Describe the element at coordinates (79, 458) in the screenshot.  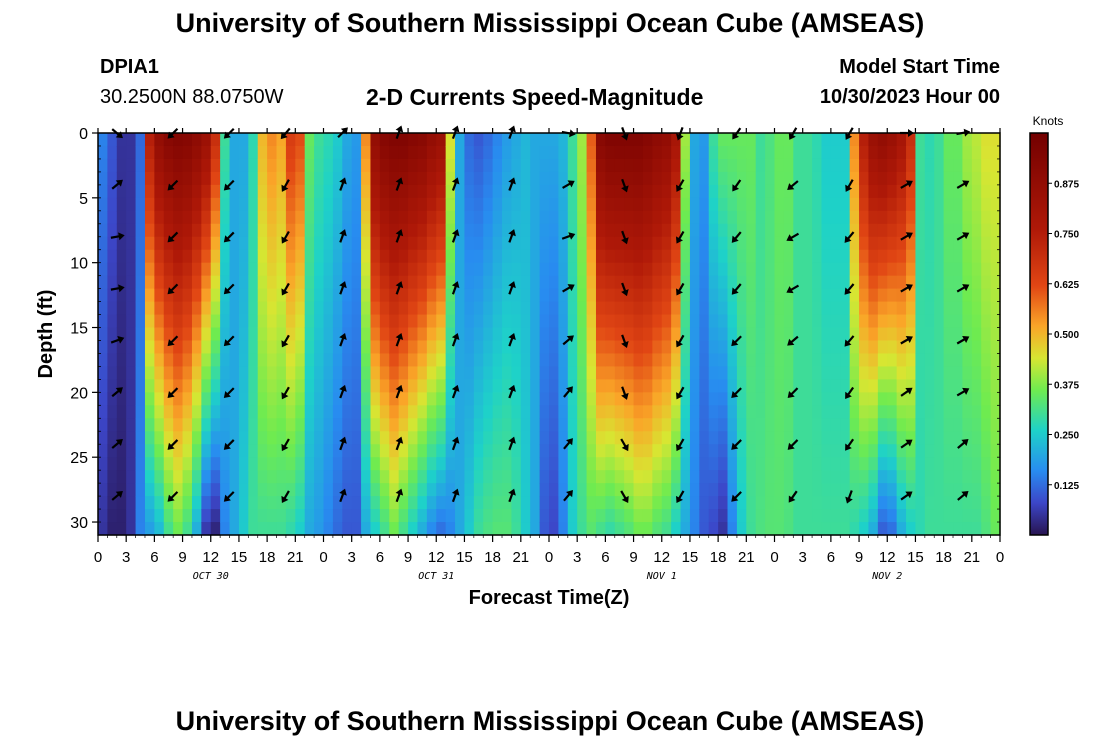
I see `y-tick-label: 25` at that location.